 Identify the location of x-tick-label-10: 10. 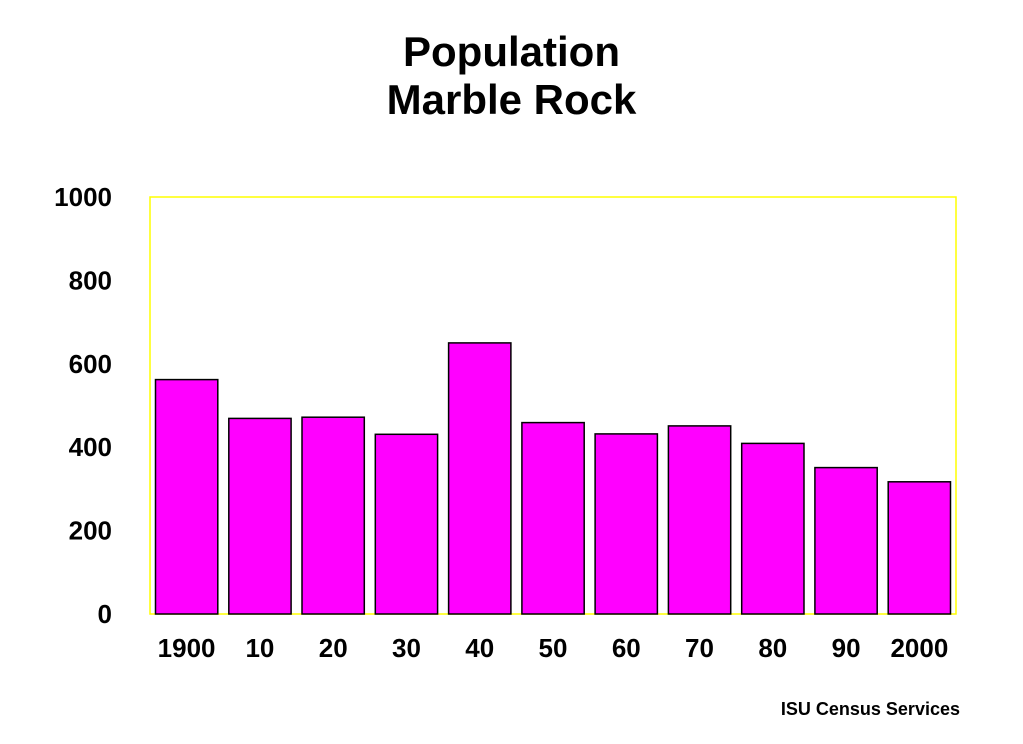
(259, 648).